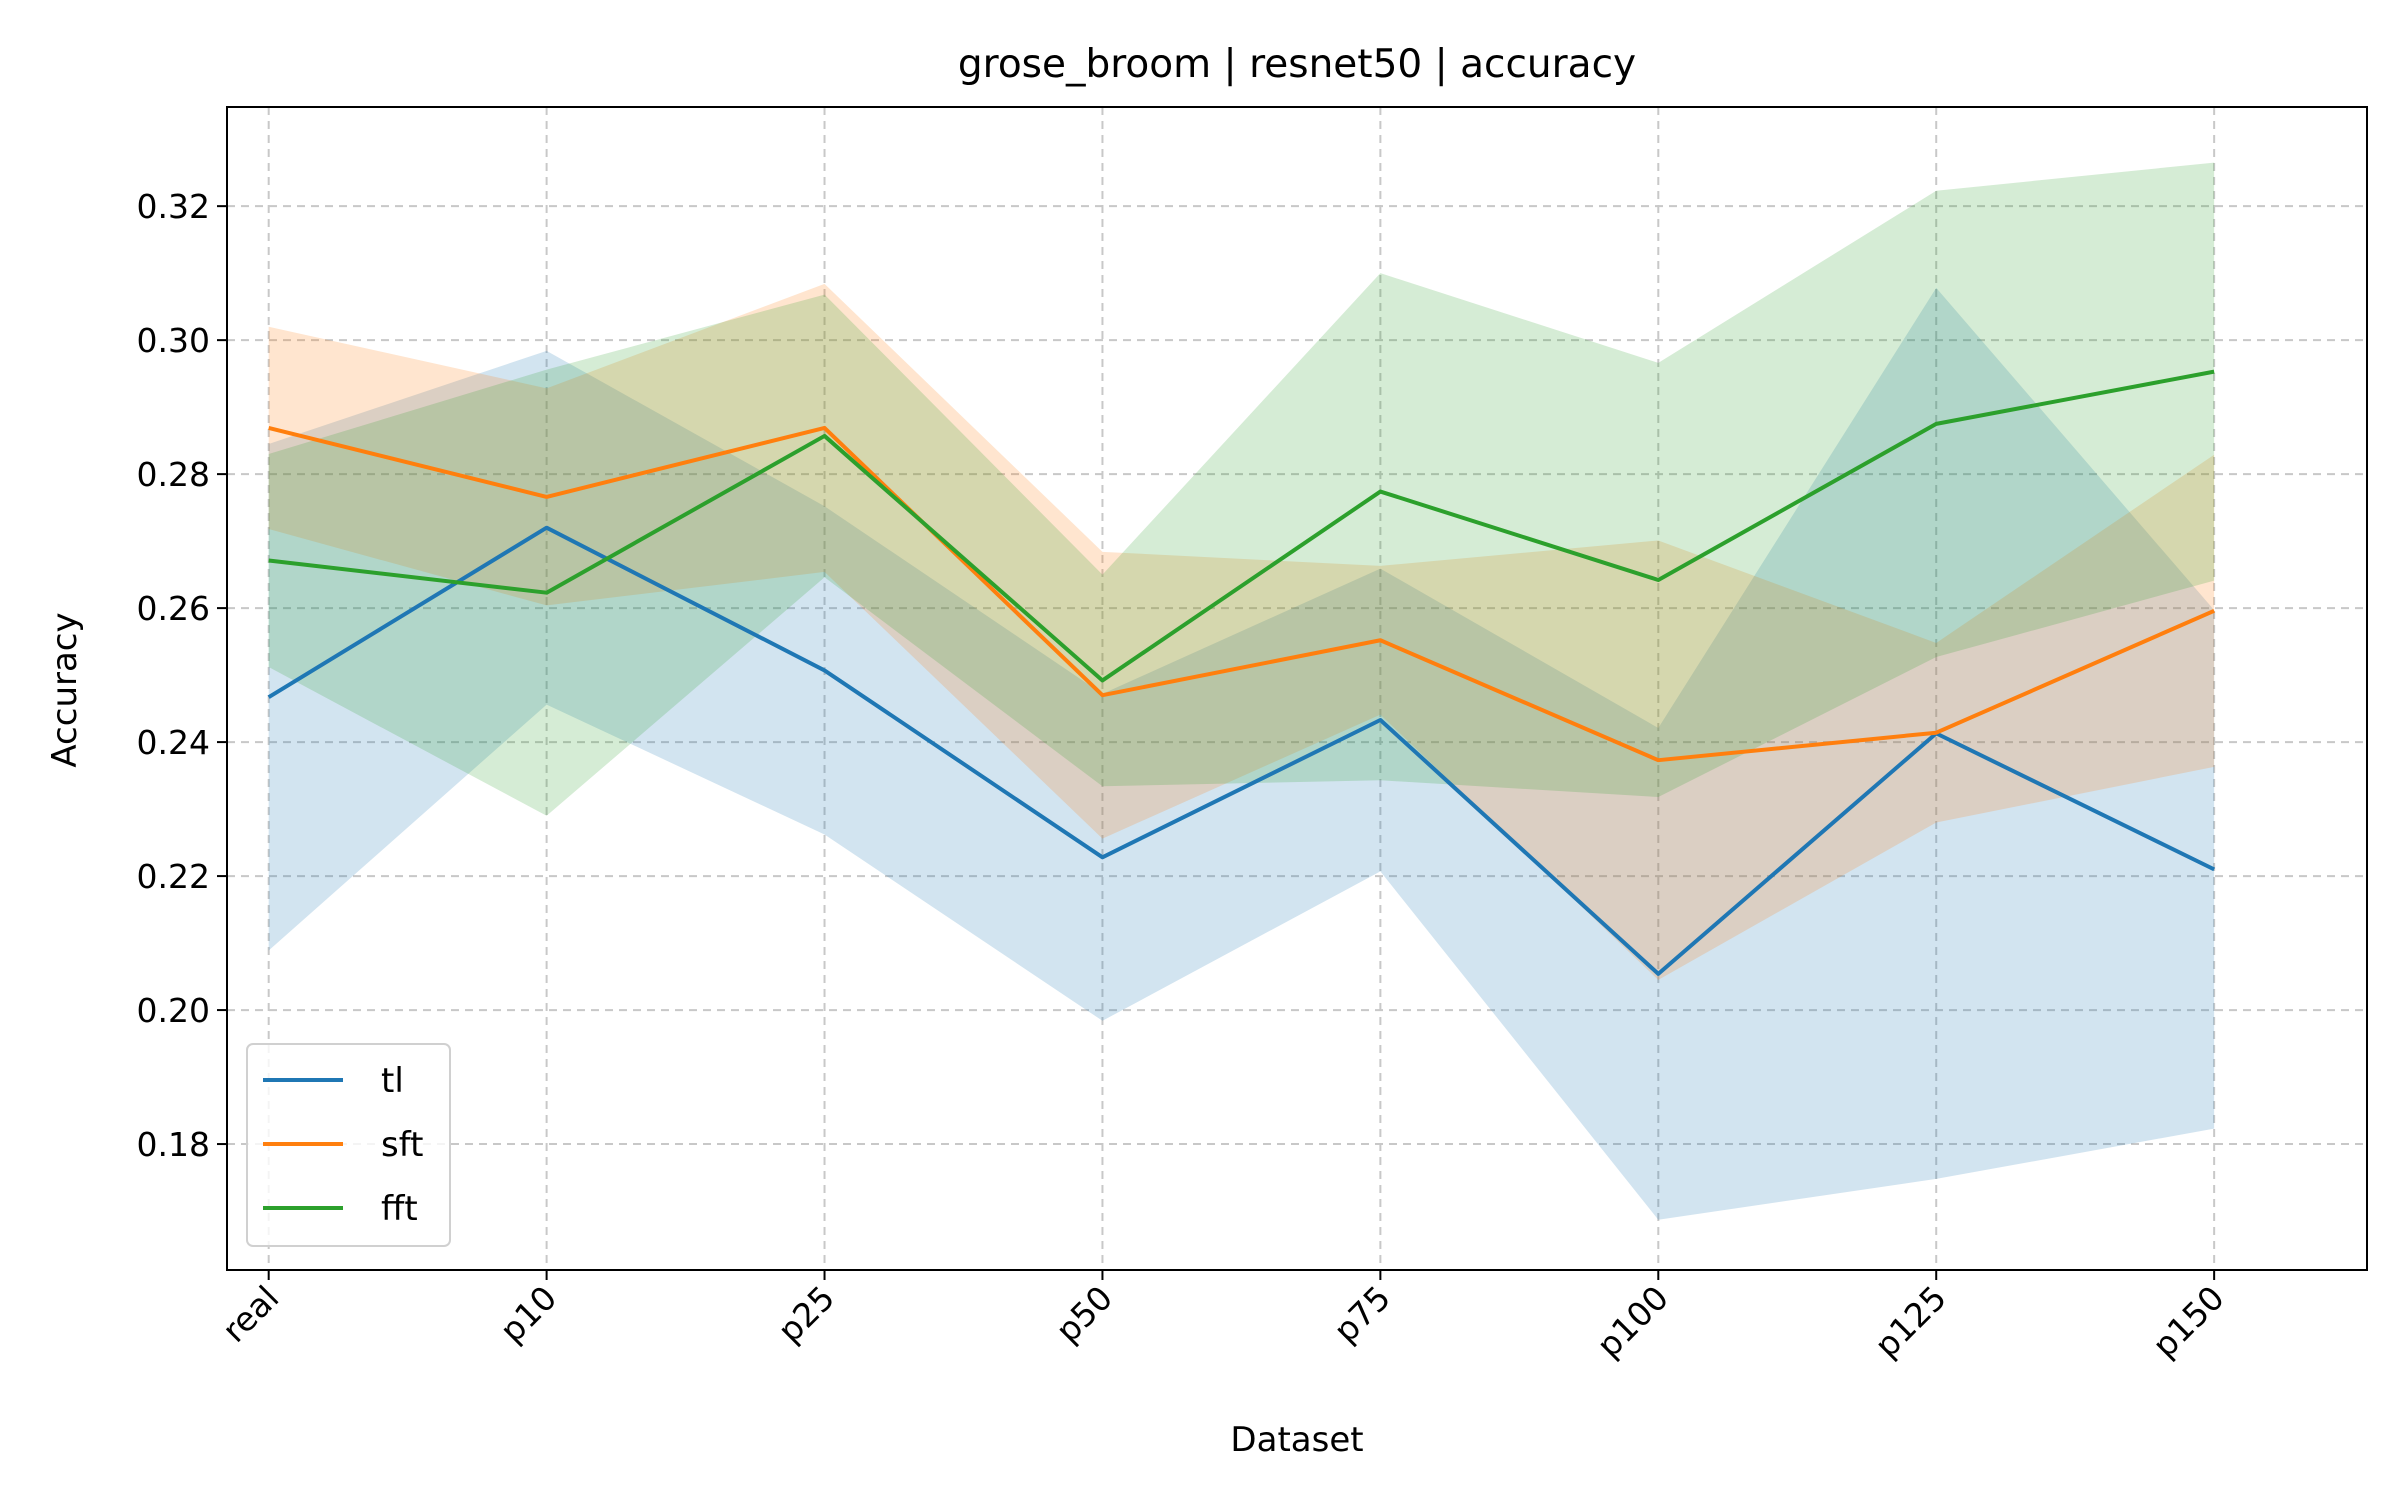  What do you see at coordinates (173, 742) in the screenshot?
I see `y-tick-label: 0.24` at bounding box center [173, 742].